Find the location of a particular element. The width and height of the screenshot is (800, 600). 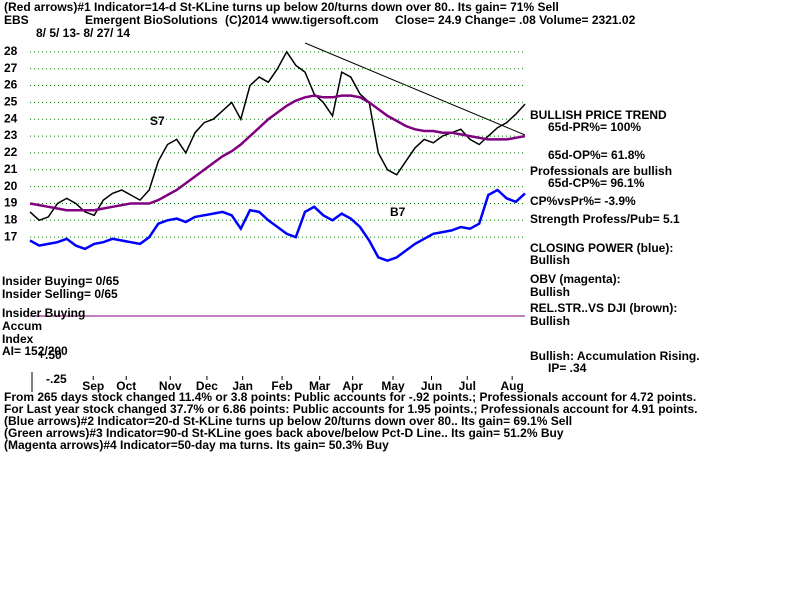

y-tick-label: 22 is located at coordinates (11, 152).